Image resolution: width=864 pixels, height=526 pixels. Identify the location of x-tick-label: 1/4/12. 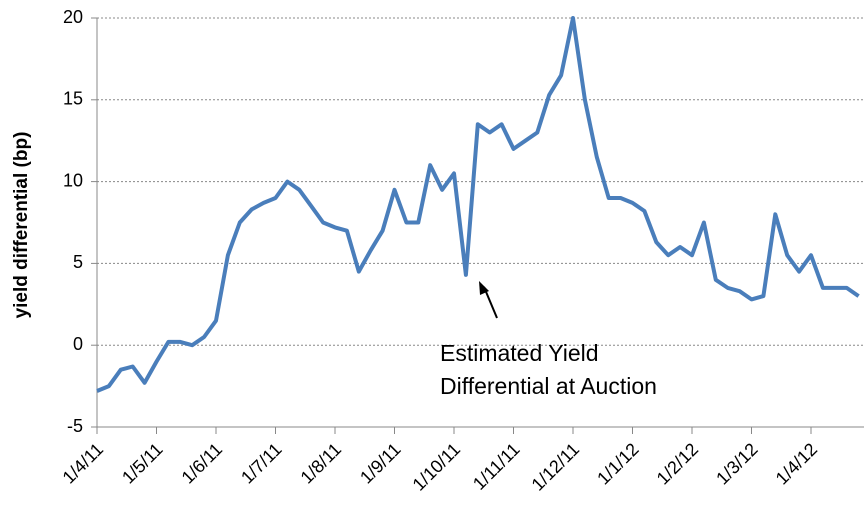
(797, 464).